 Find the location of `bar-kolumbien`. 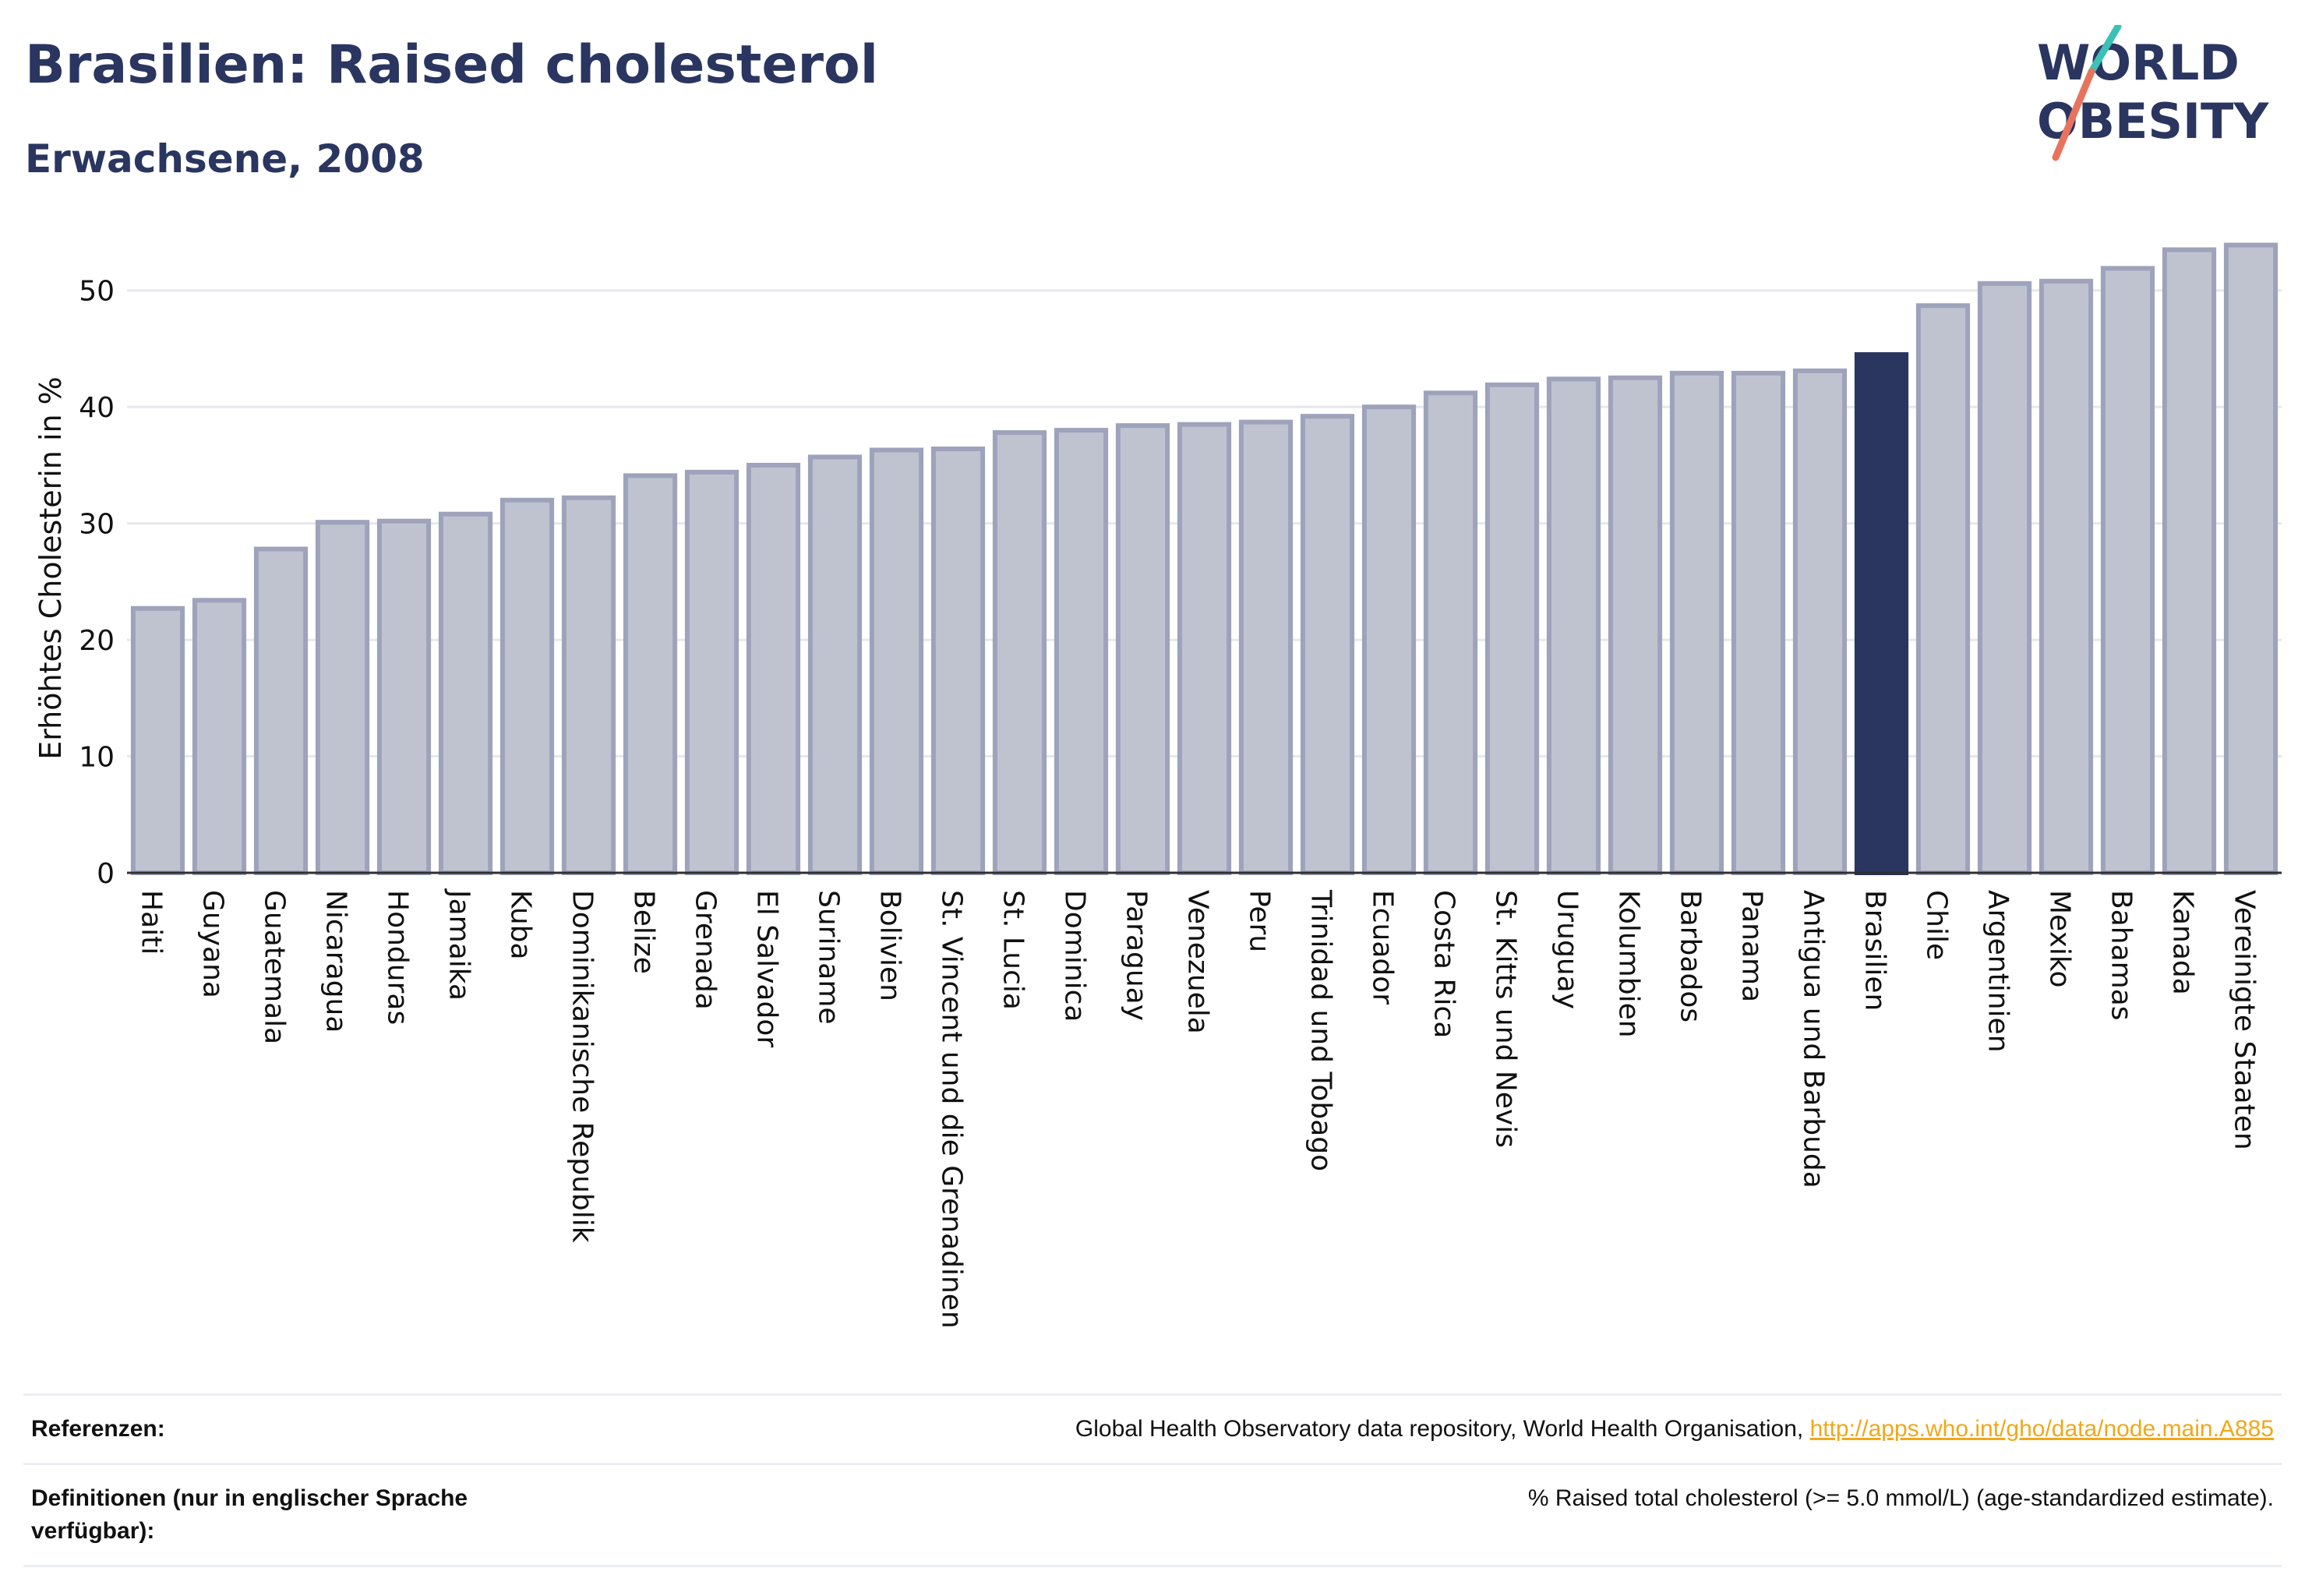

bar-kolumbien is located at coordinates (1635, 625).